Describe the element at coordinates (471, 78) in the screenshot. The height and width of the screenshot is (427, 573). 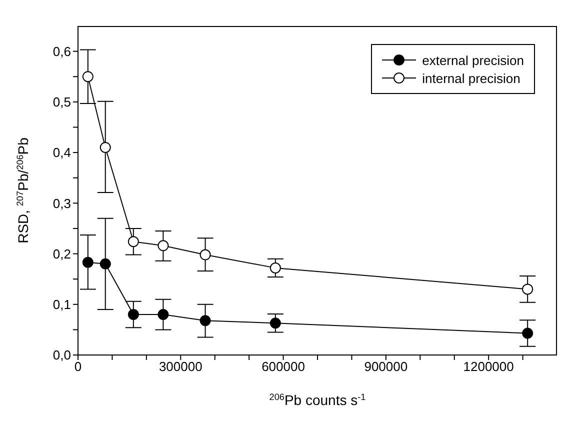
I see `legend-label: internal precision` at that location.